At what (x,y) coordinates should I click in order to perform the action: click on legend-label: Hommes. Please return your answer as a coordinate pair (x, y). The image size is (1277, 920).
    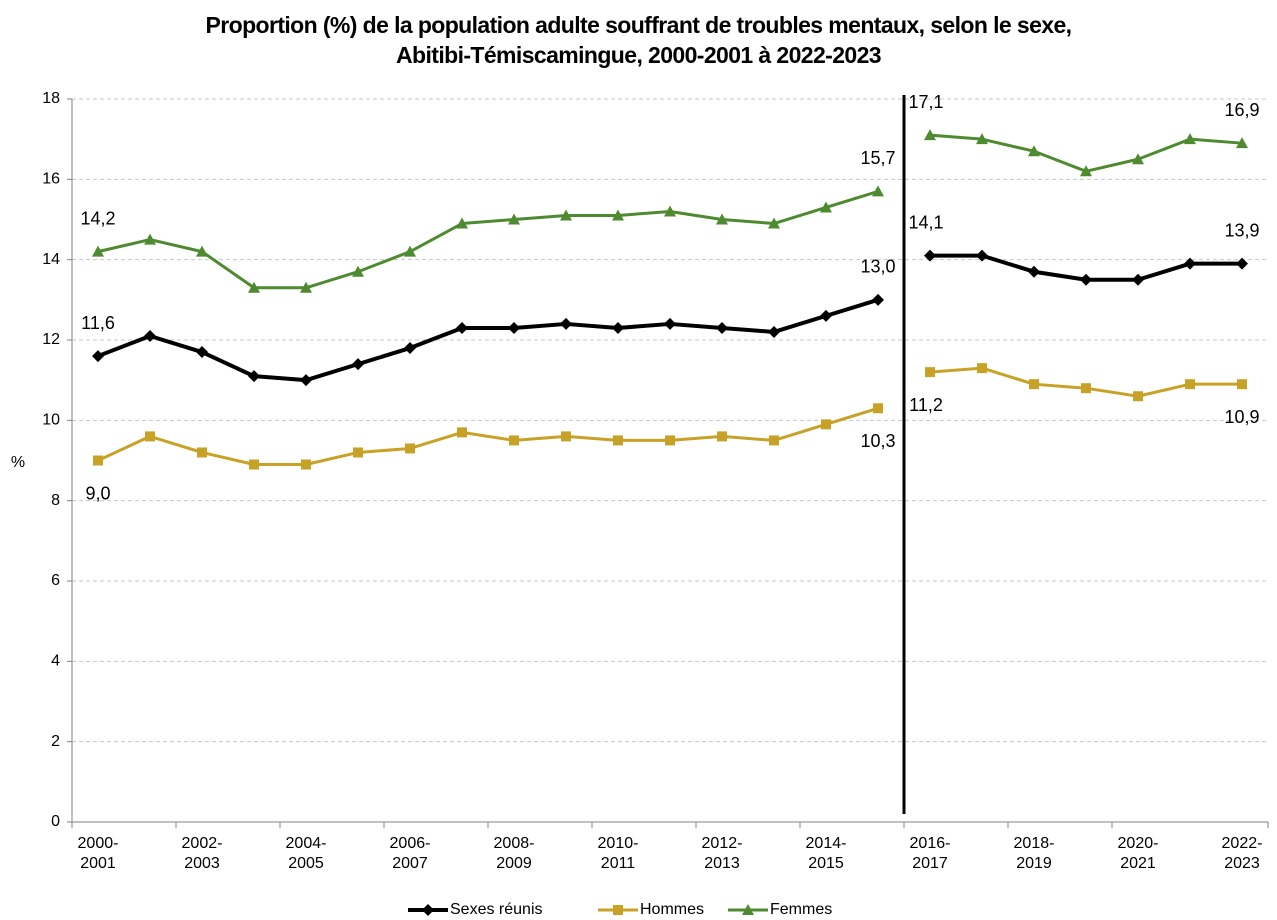
    Looking at the image, I should click on (672, 909).